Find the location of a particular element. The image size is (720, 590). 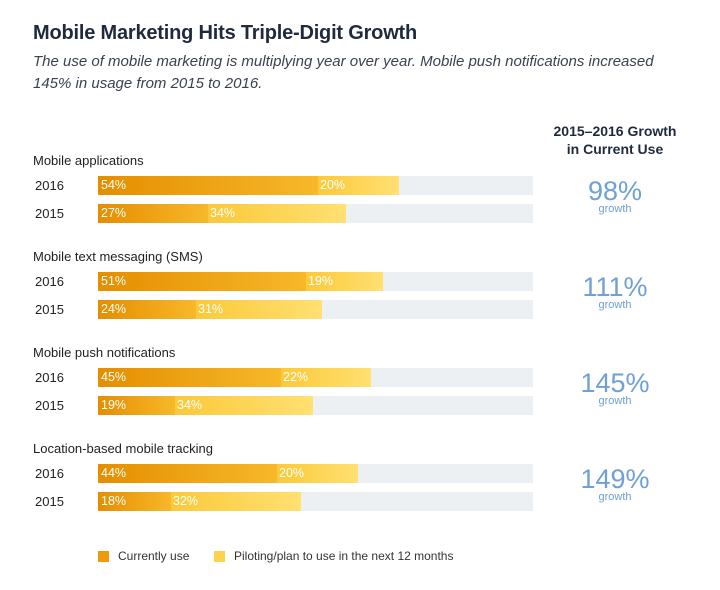

bar-track-location-based-mobile-tracking-2016: 44% 20% is located at coordinates (315, 473).